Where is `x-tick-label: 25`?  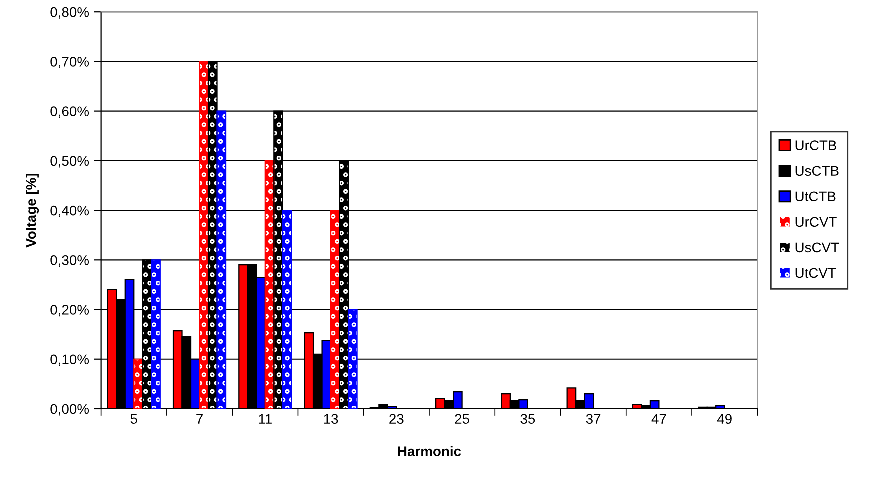 x-tick-label: 25 is located at coordinates (462, 419).